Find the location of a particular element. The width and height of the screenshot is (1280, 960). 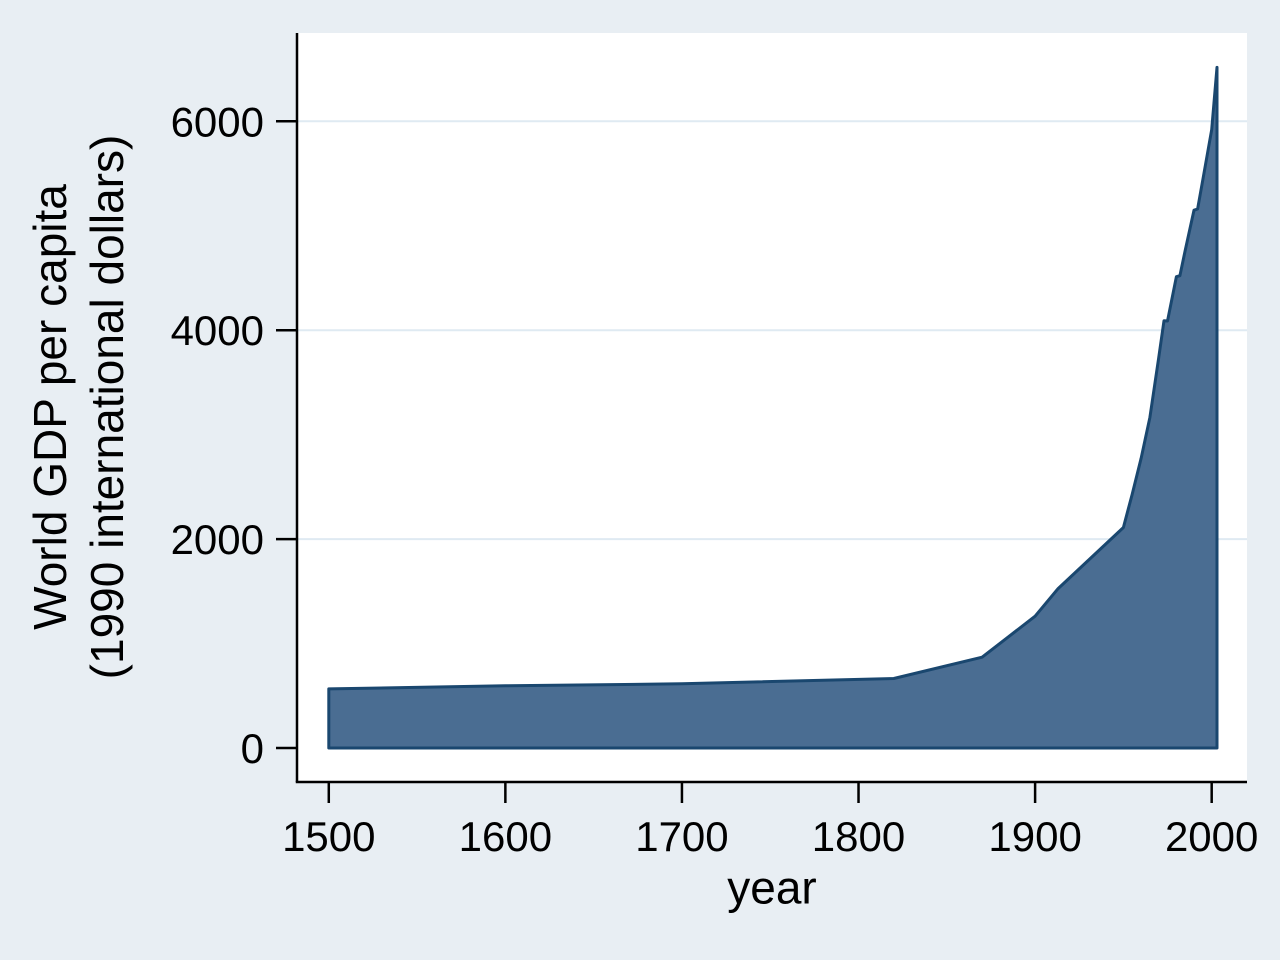

x-tick-label: 1700 is located at coordinates (681, 836).